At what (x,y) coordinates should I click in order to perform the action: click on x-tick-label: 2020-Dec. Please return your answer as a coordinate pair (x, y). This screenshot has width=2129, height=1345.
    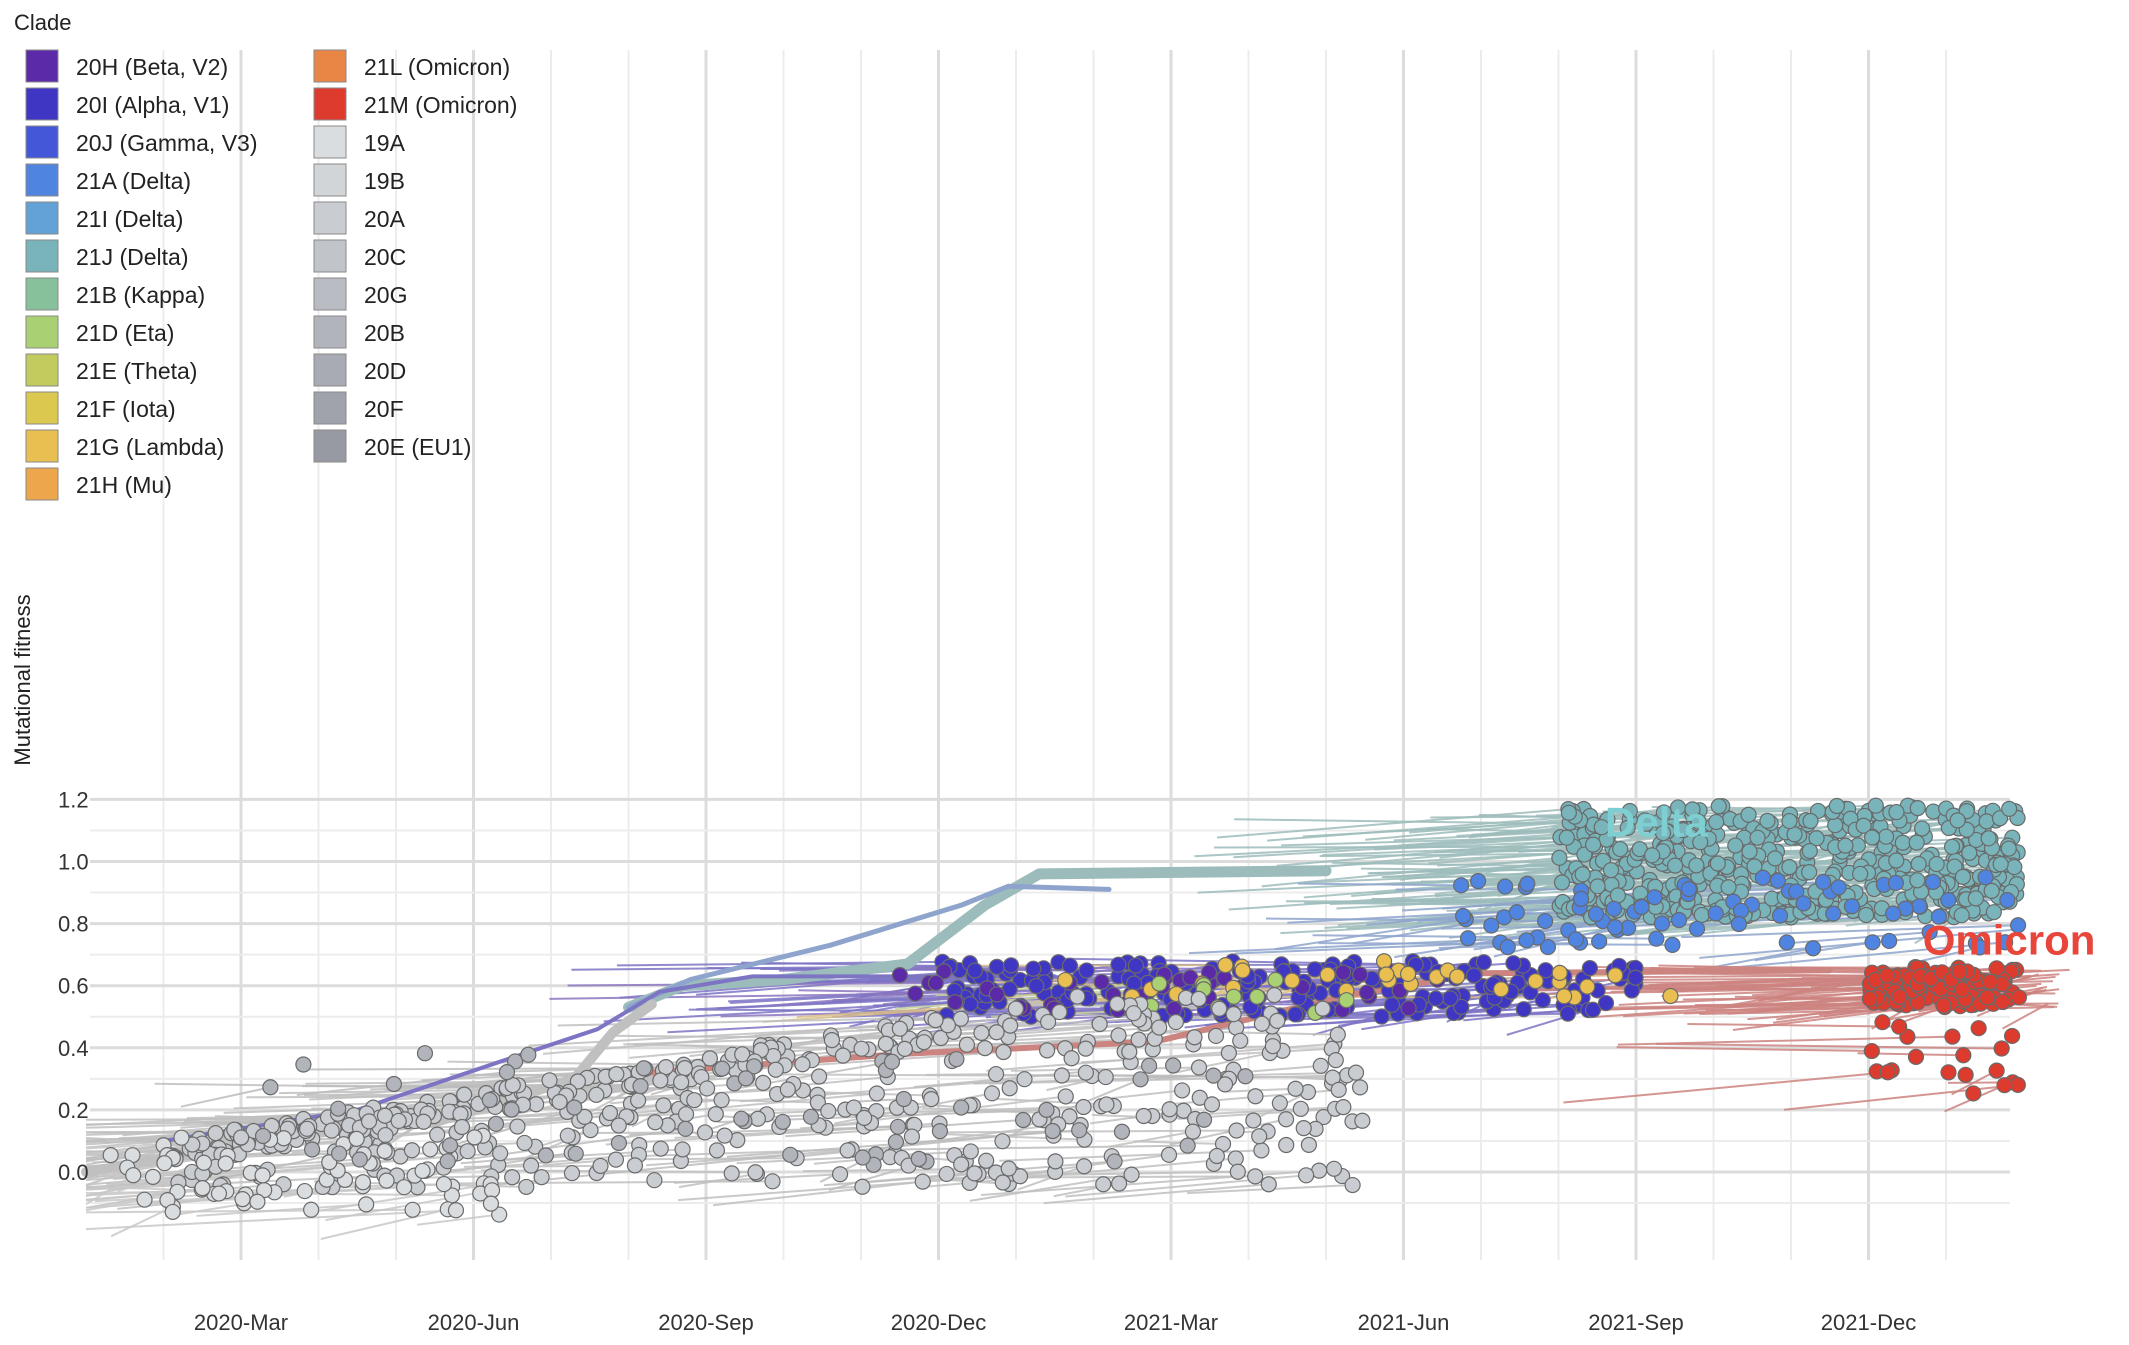
    Looking at the image, I should click on (938, 1322).